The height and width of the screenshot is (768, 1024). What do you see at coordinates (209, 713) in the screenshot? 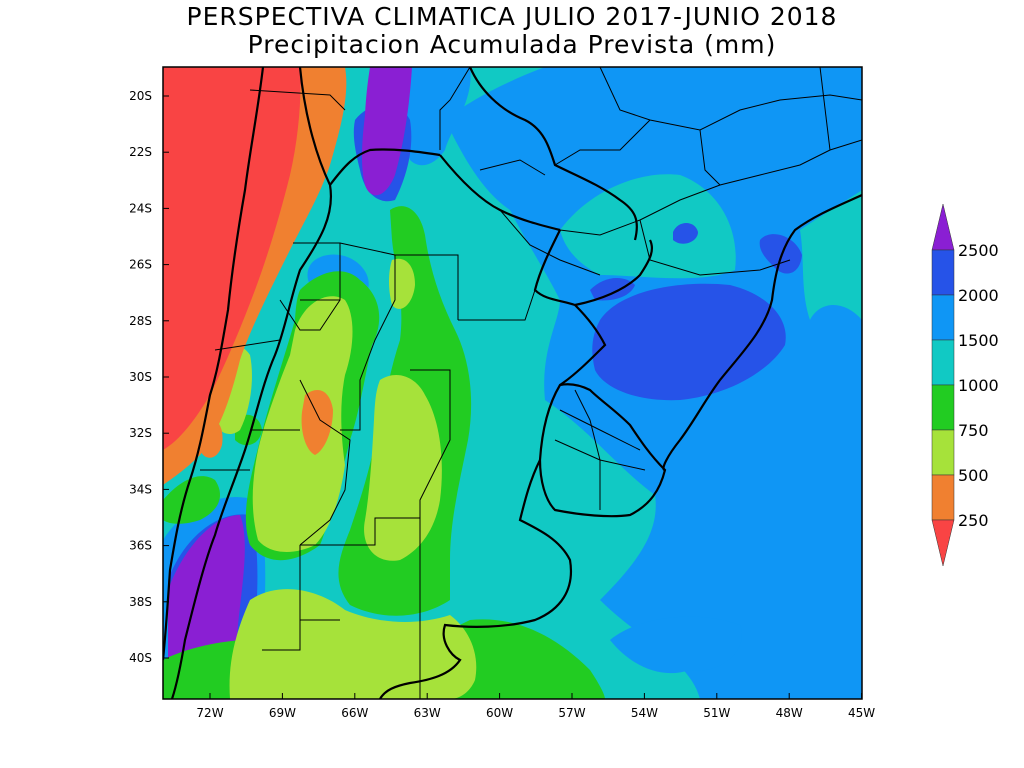
I see `lon-tick-label: 72W` at bounding box center [209, 713].